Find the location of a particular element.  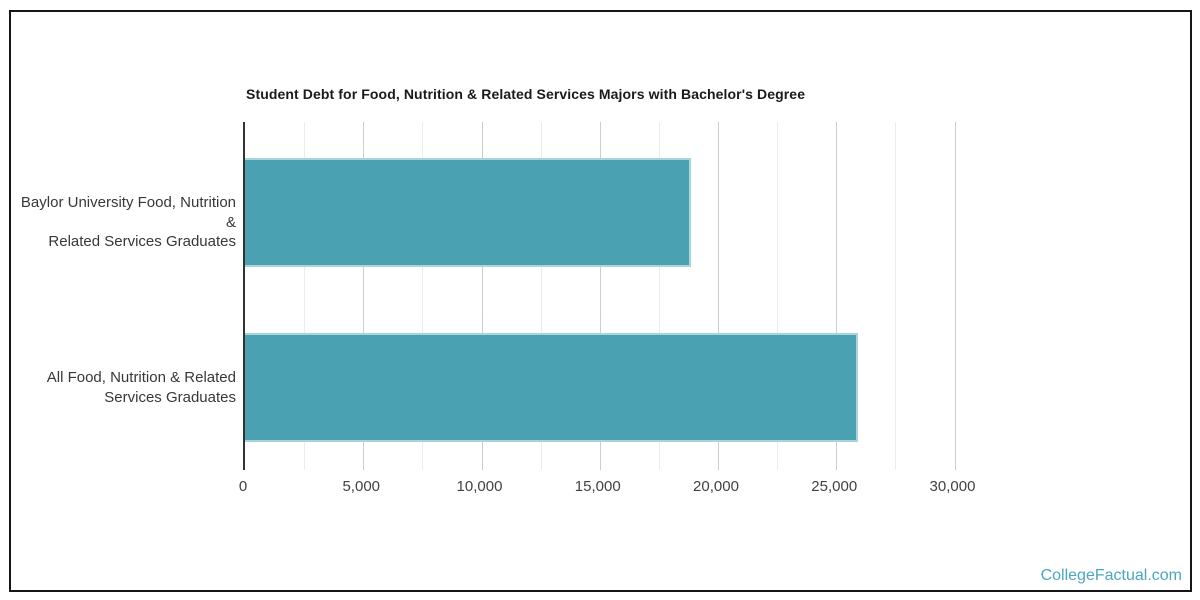

category-label-line: Services Graduates is located at coordinates (170, 397).